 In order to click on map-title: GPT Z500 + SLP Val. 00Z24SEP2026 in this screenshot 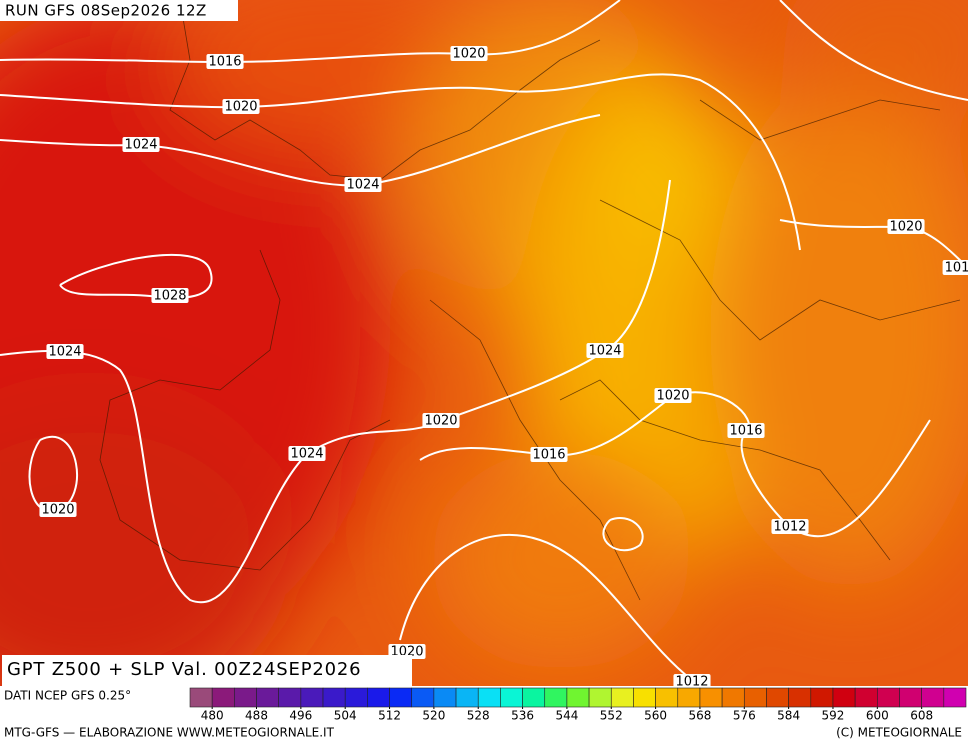, I will do `click(184, 669)`.